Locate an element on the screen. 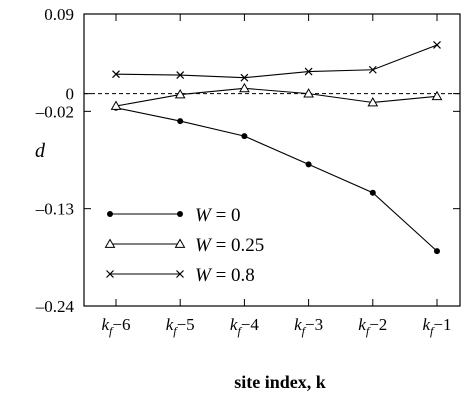 This screenshot has height=396, width=466. legend-label-value: = 0.8 is located at coordinates (233, 275).